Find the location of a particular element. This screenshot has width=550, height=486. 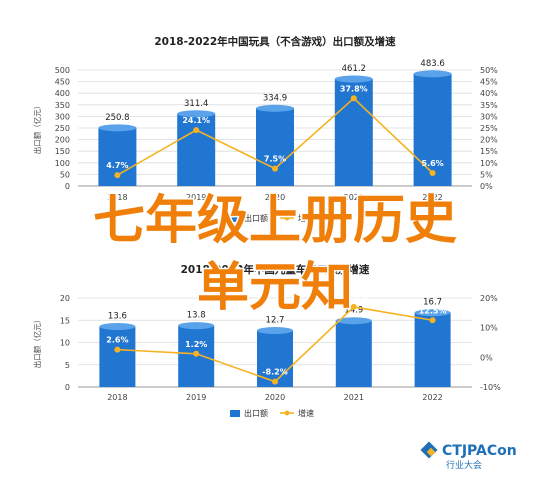

growth-value-label: 4.7% is located at coordinates (117, 165).